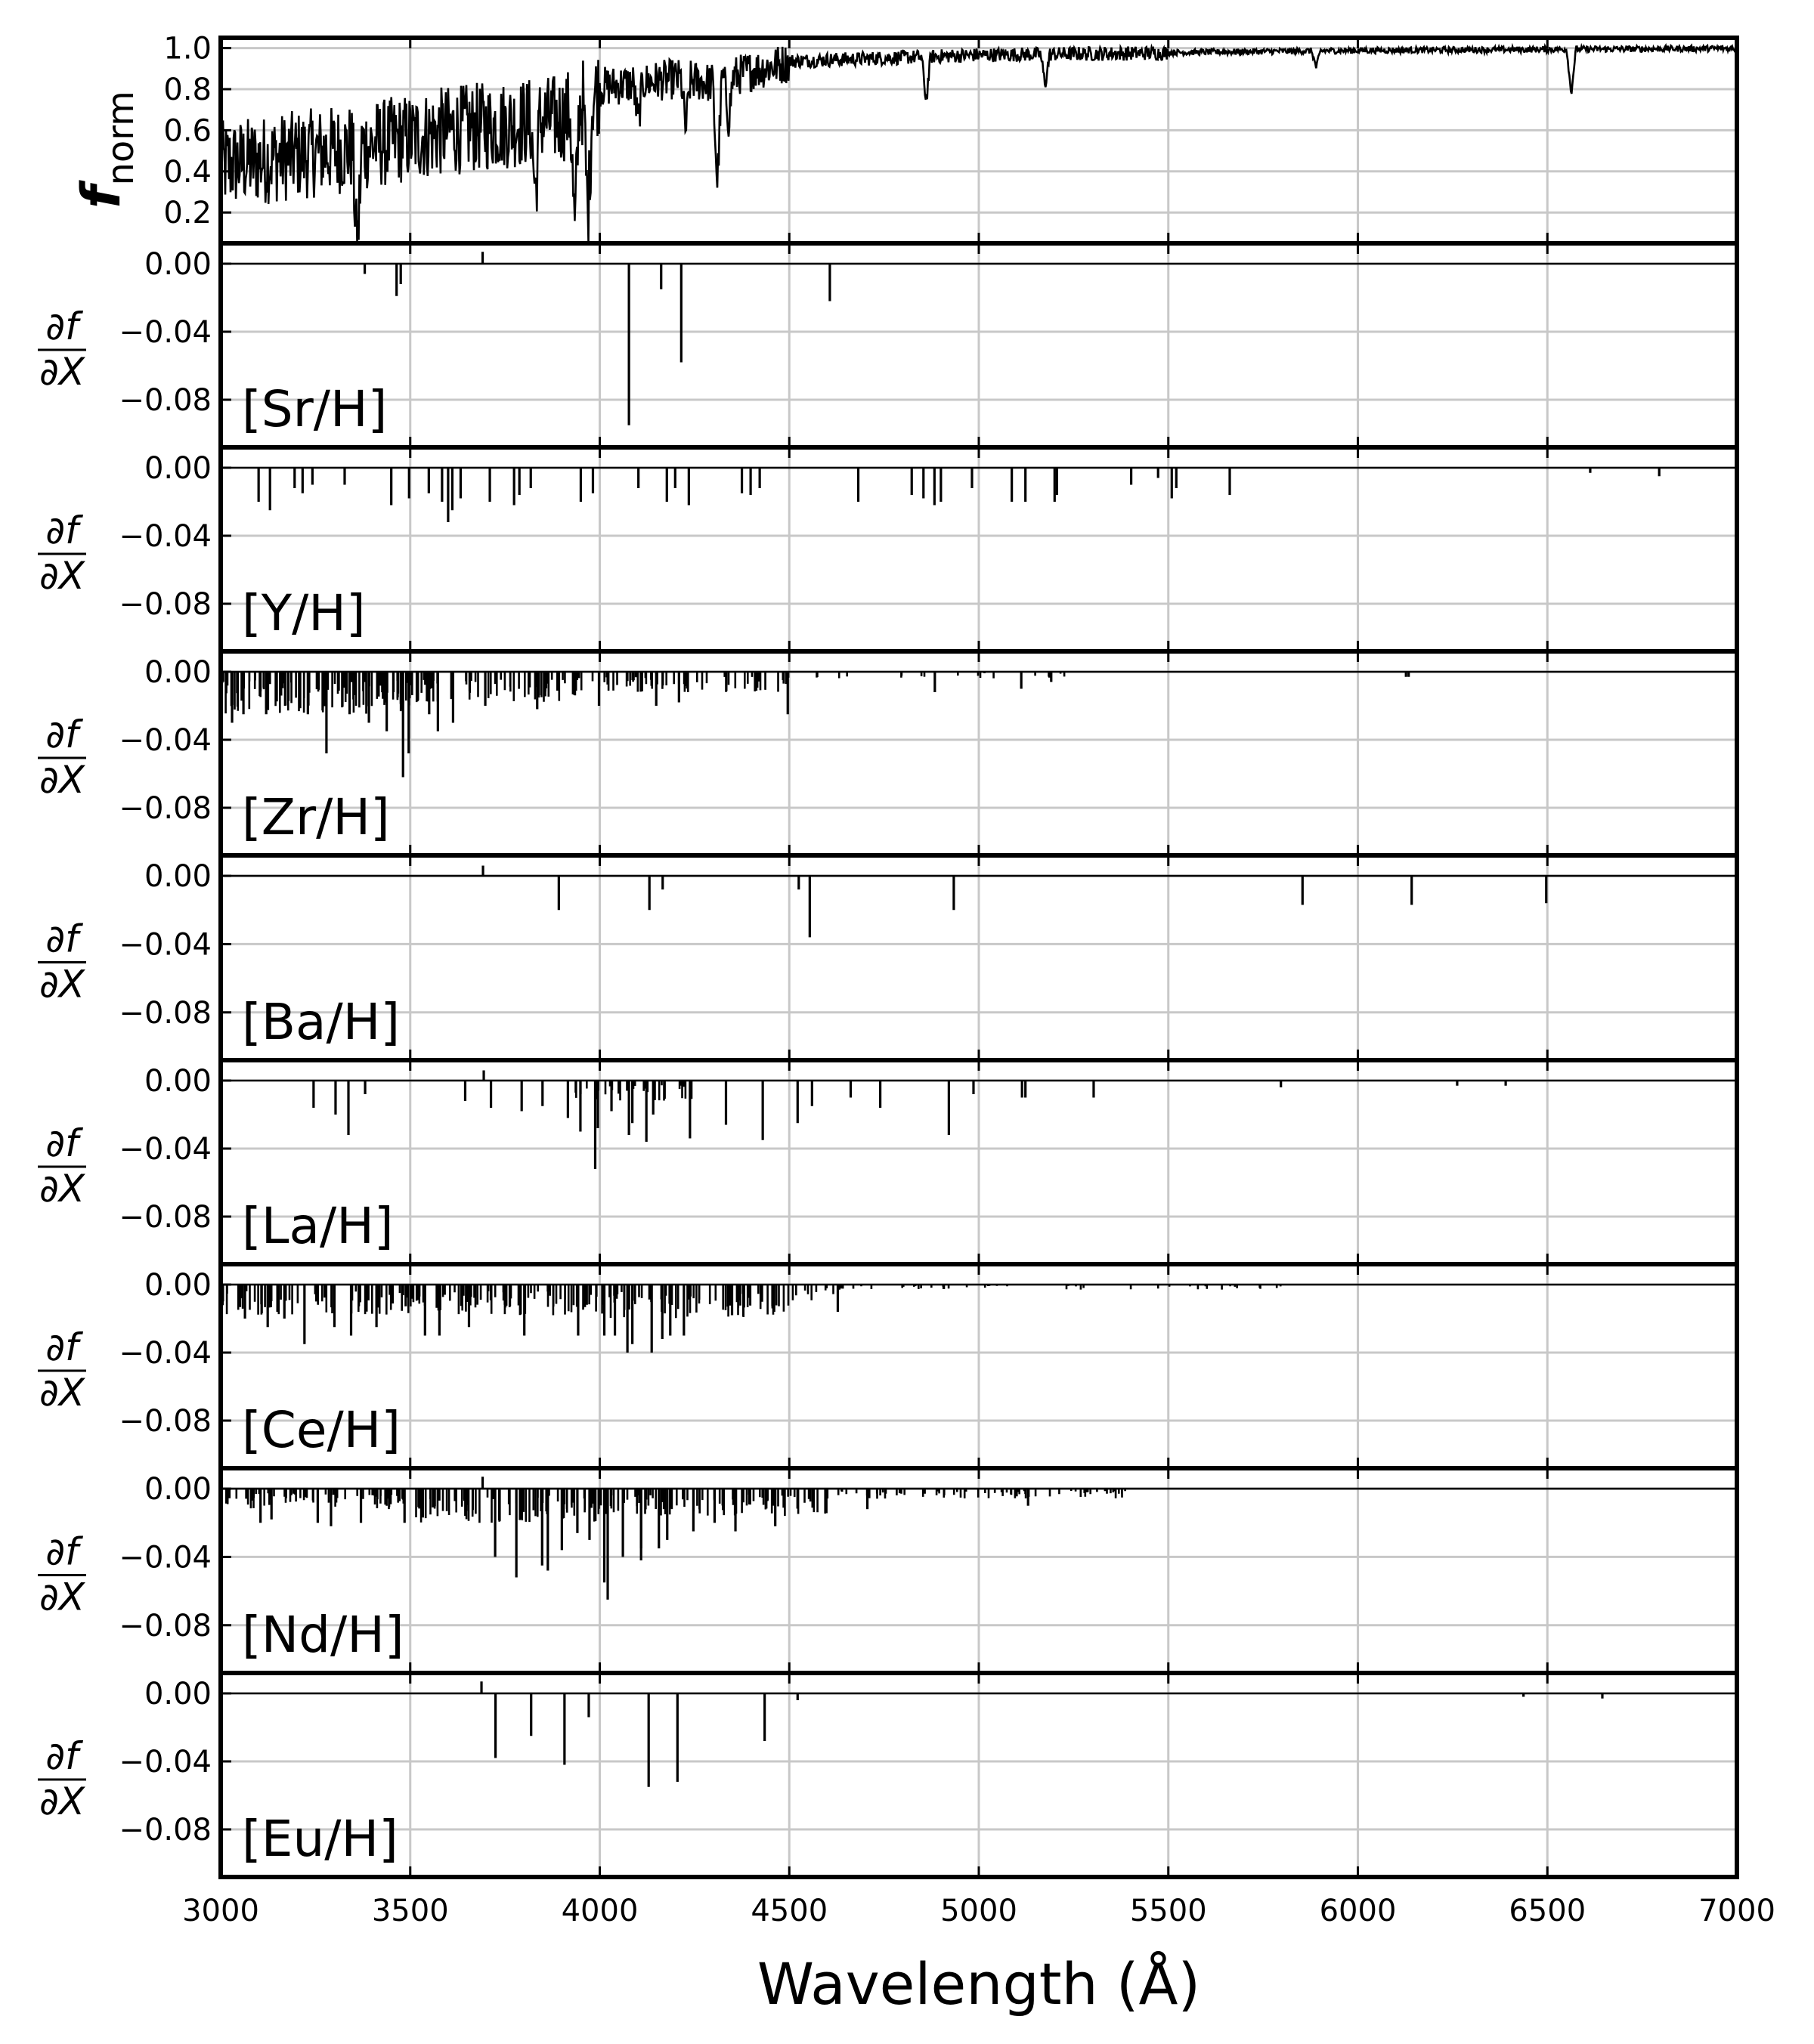 The height and width of the screenshot is (2044, 1814). I want to click on x-tick-label: 3000, so click(220, 1911).